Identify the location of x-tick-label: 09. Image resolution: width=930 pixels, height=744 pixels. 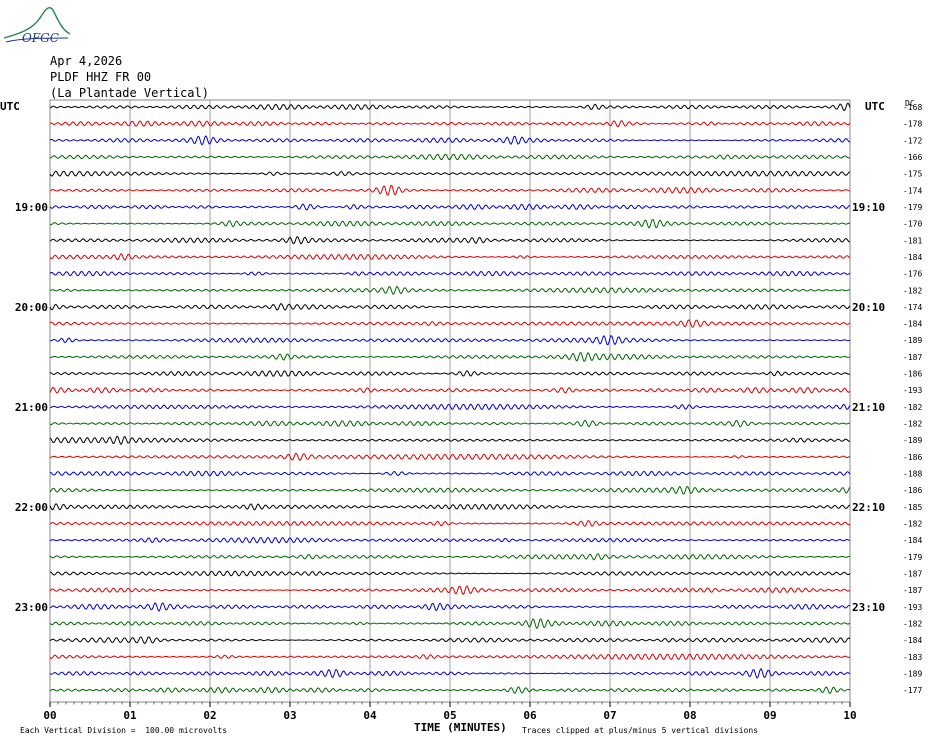
(769, 715).